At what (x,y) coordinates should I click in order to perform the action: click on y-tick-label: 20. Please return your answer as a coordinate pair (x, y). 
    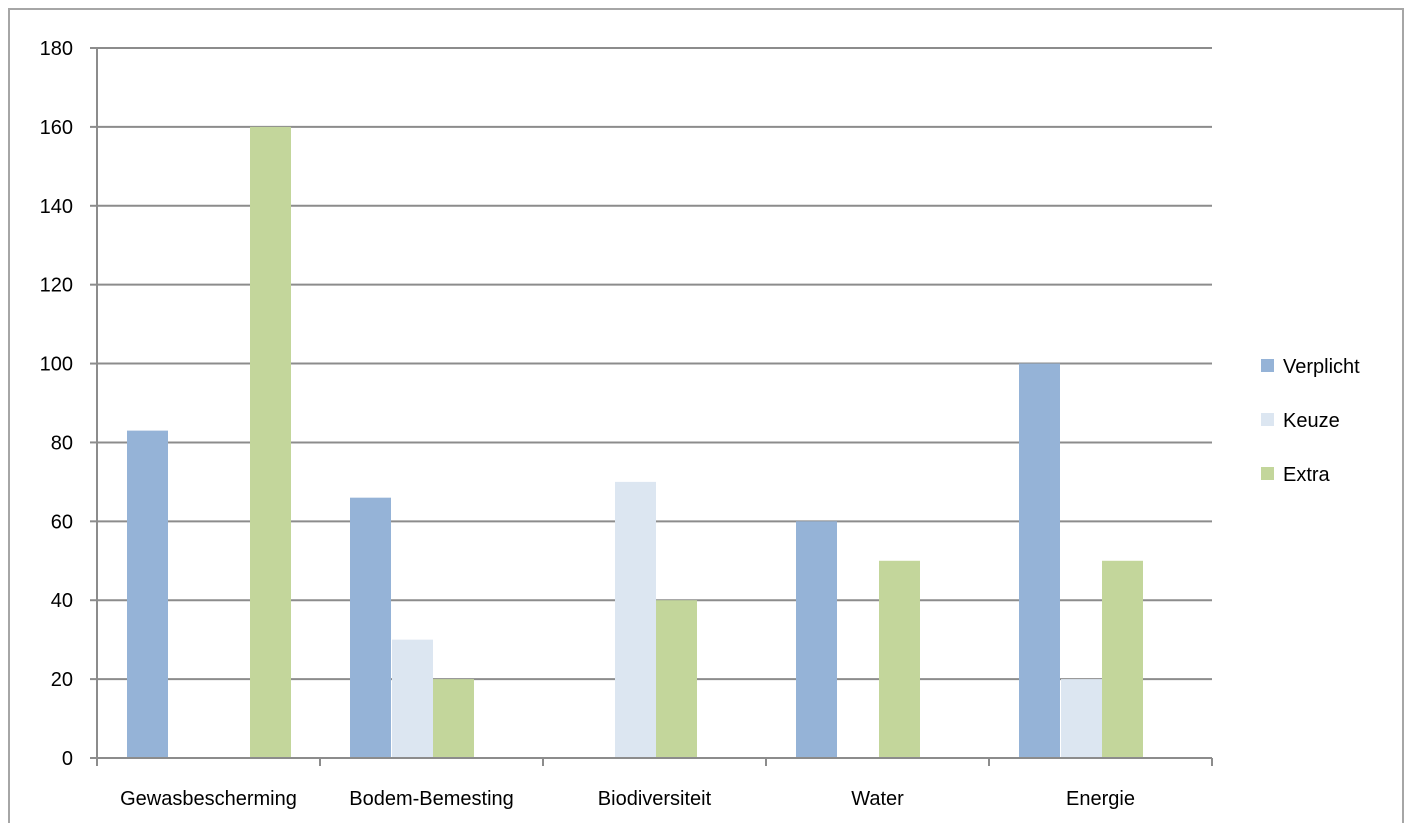
    Looking at the image, I should click on (62, 680).